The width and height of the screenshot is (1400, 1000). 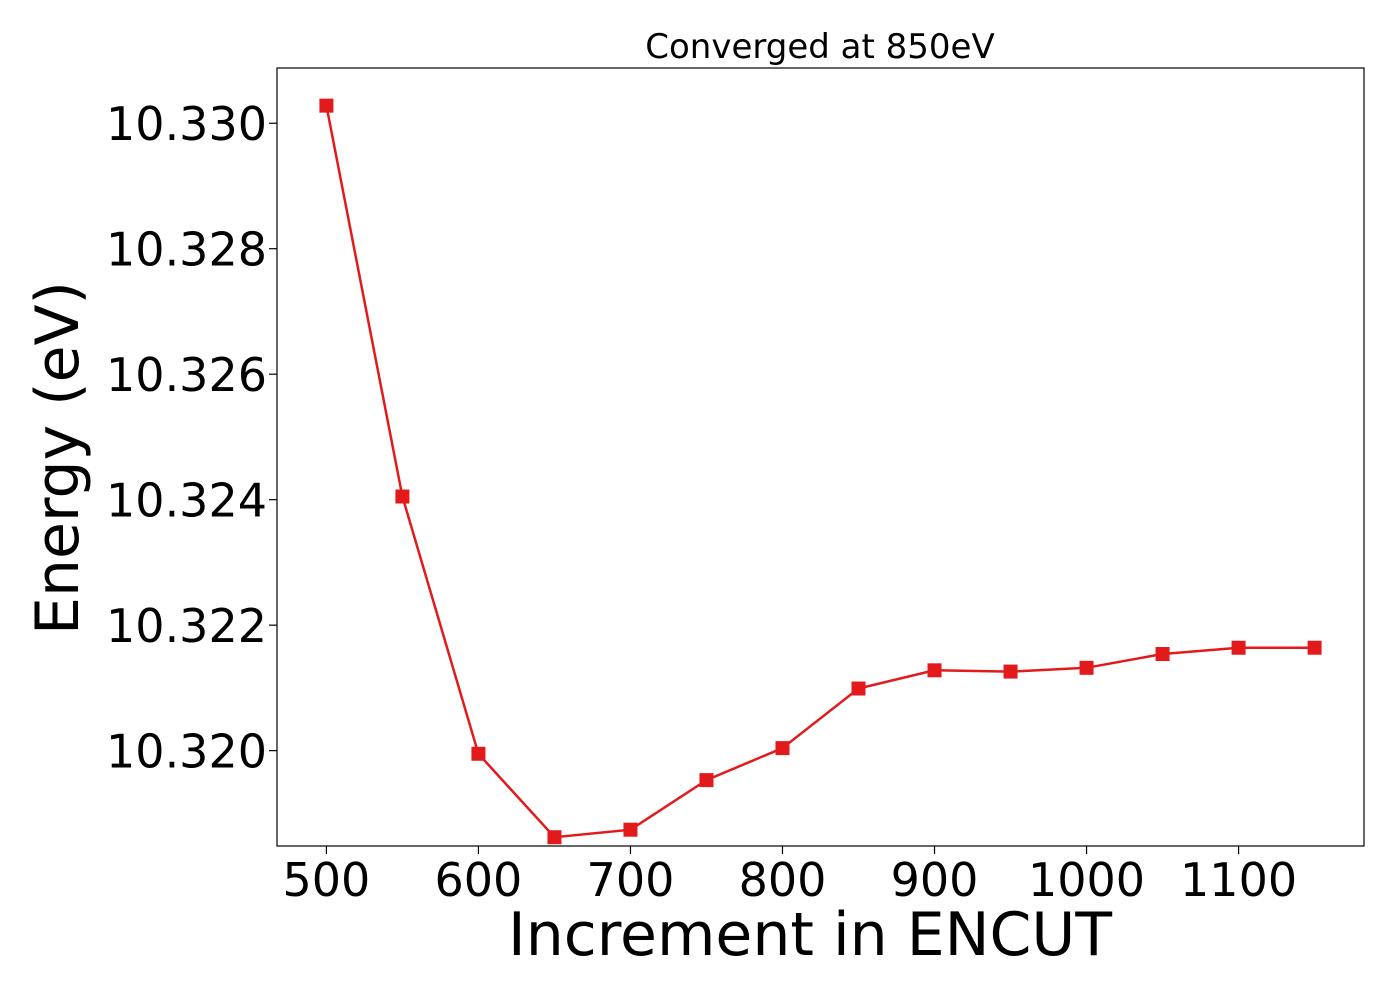 What do you see at coordinates (186, 375) in the screenshot?
I see `y-tick-label: 10.326` at bounding box center [186, 375].